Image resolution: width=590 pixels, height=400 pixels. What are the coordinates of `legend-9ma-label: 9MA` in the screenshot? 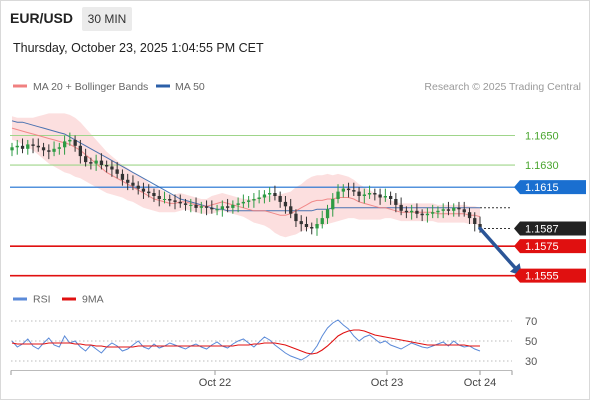 It's located at (93, 300).